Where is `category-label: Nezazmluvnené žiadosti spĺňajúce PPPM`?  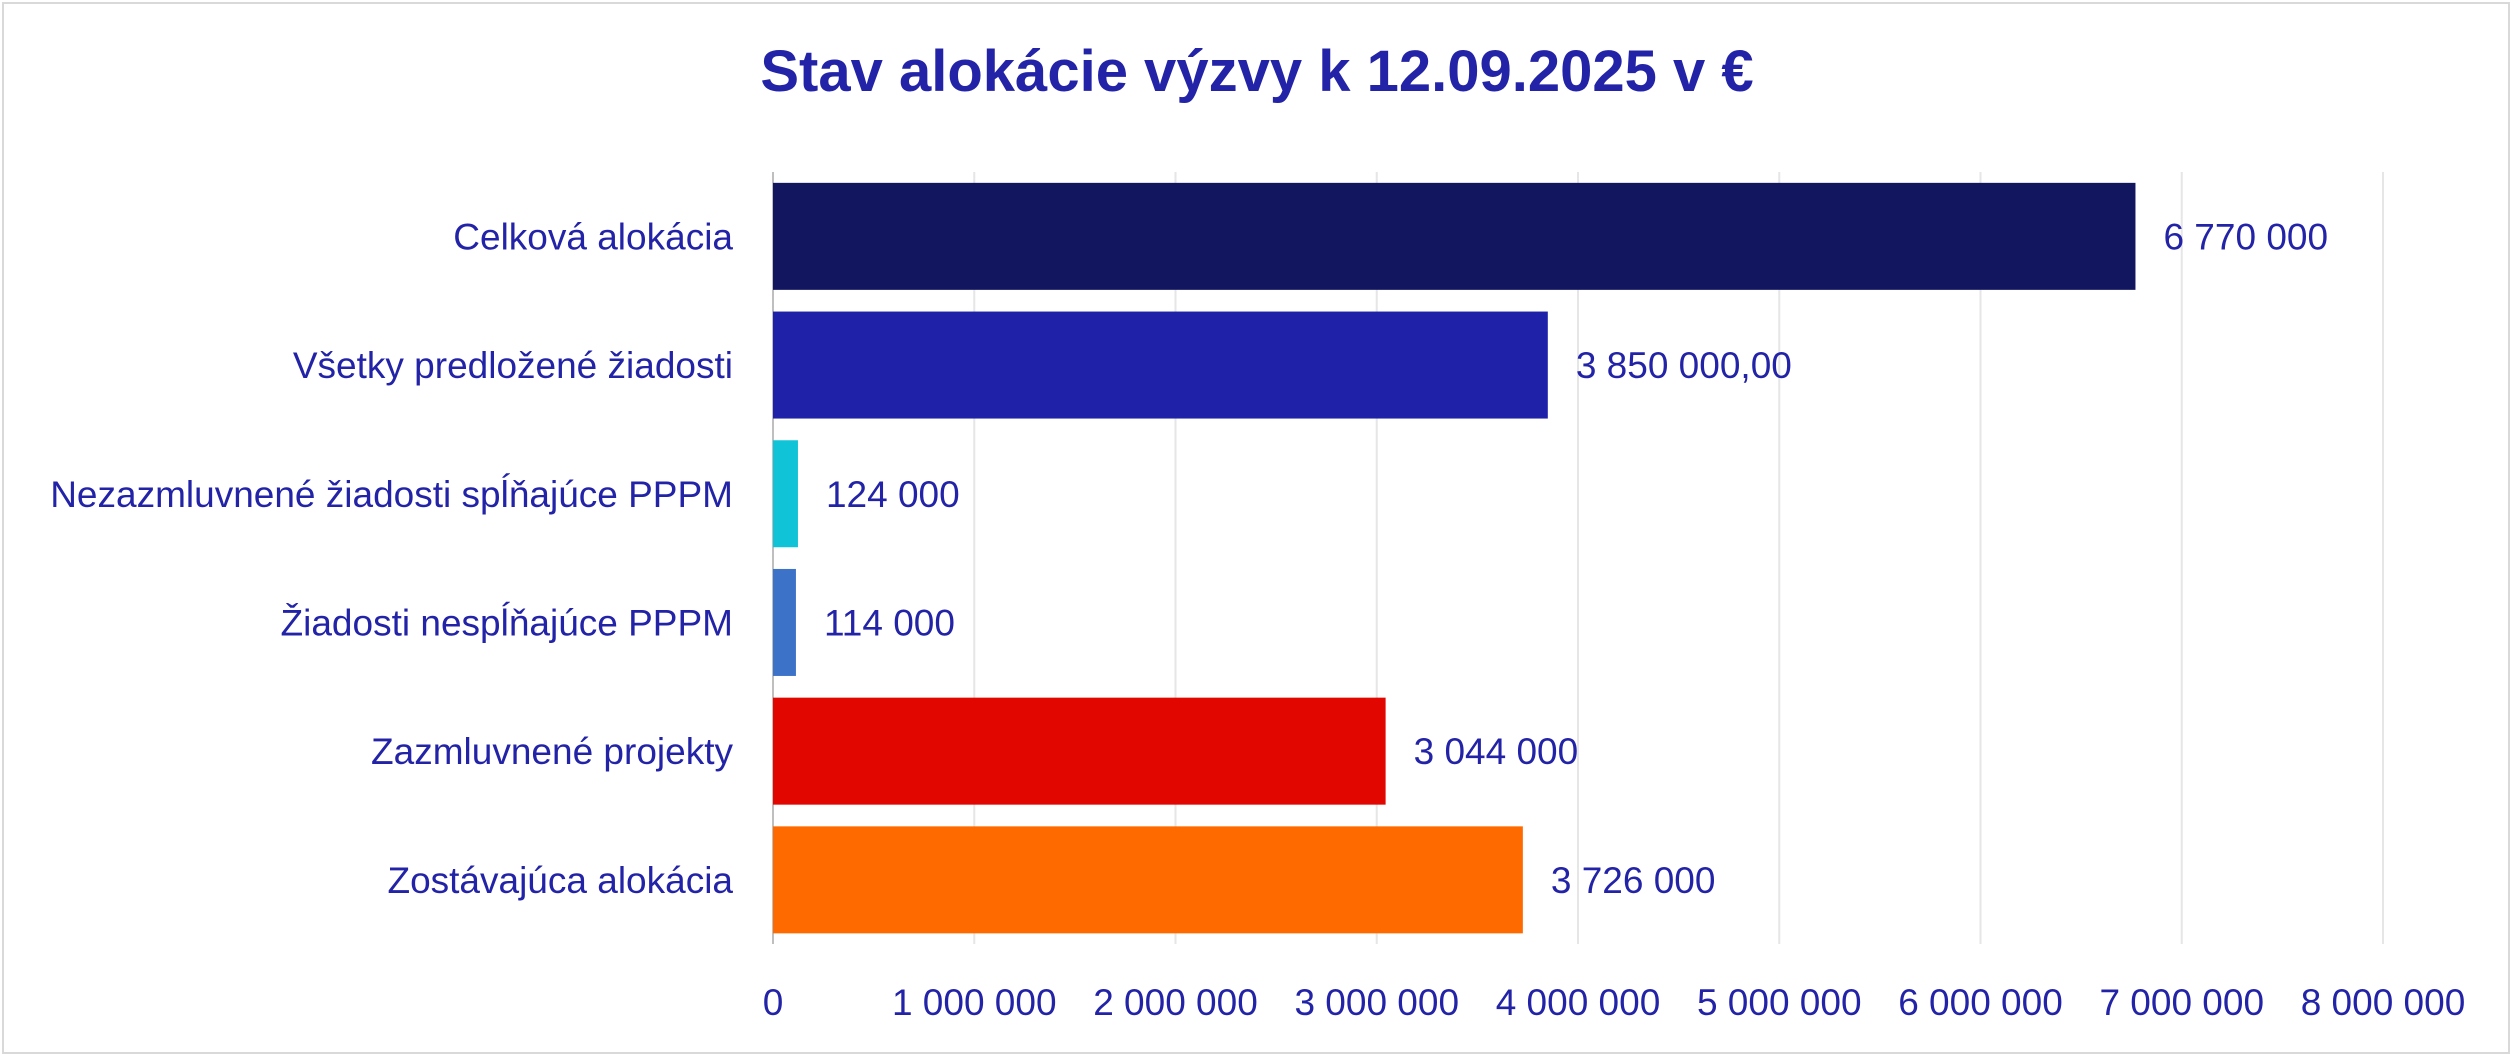 category-label: Nezazmluvnené žiadosti spĺňajúce PPPM is located at coordinates (391, 494).